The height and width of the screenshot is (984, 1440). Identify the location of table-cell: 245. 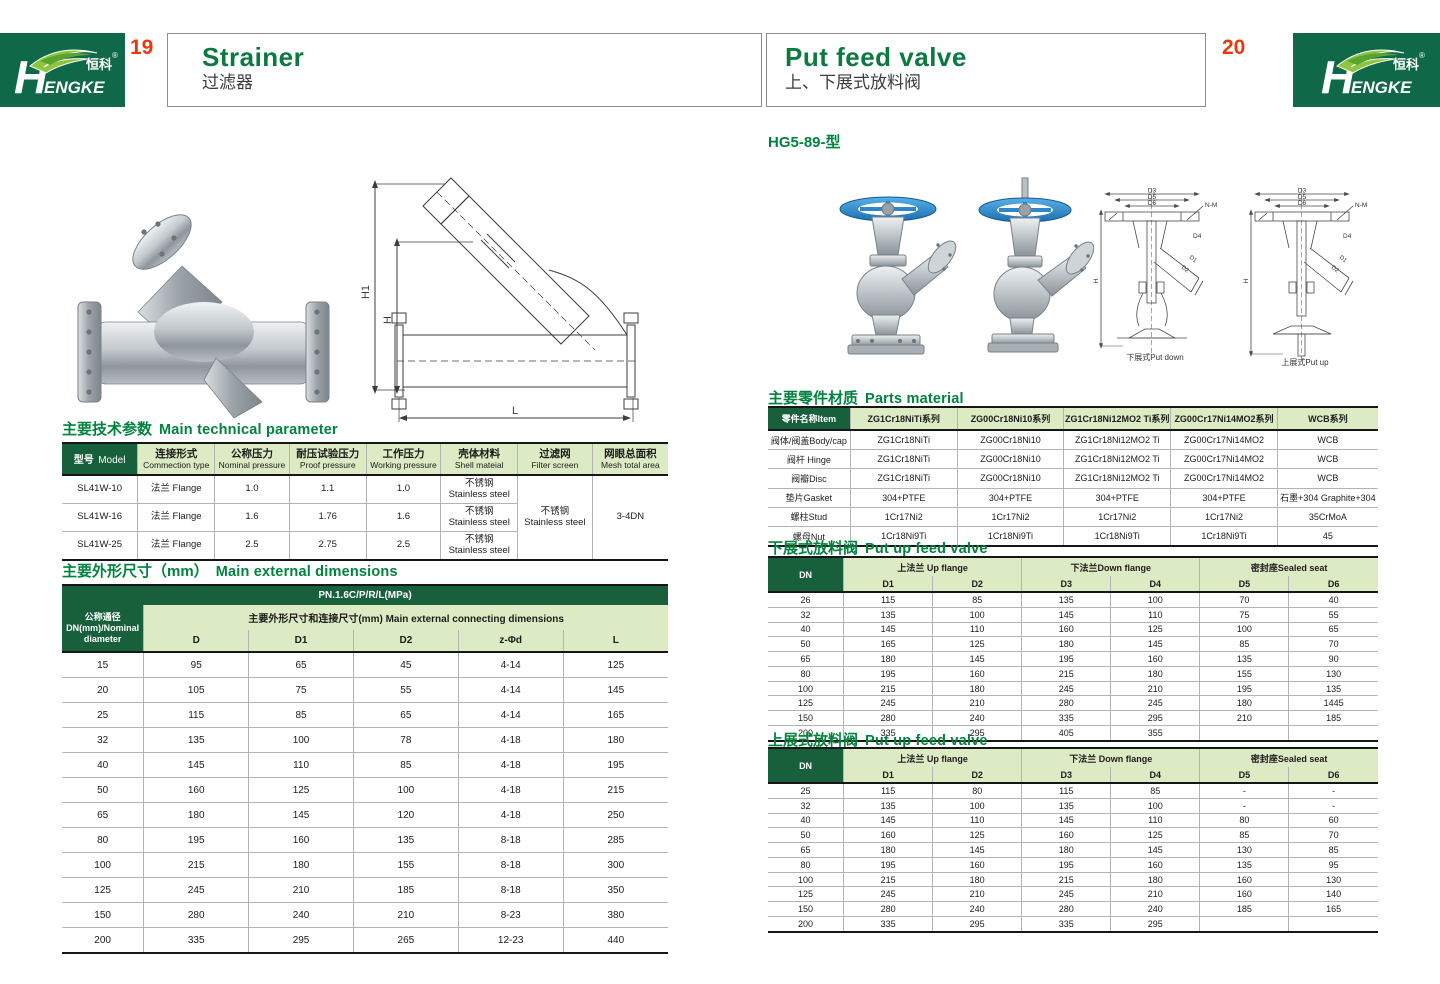
(1066, 688).